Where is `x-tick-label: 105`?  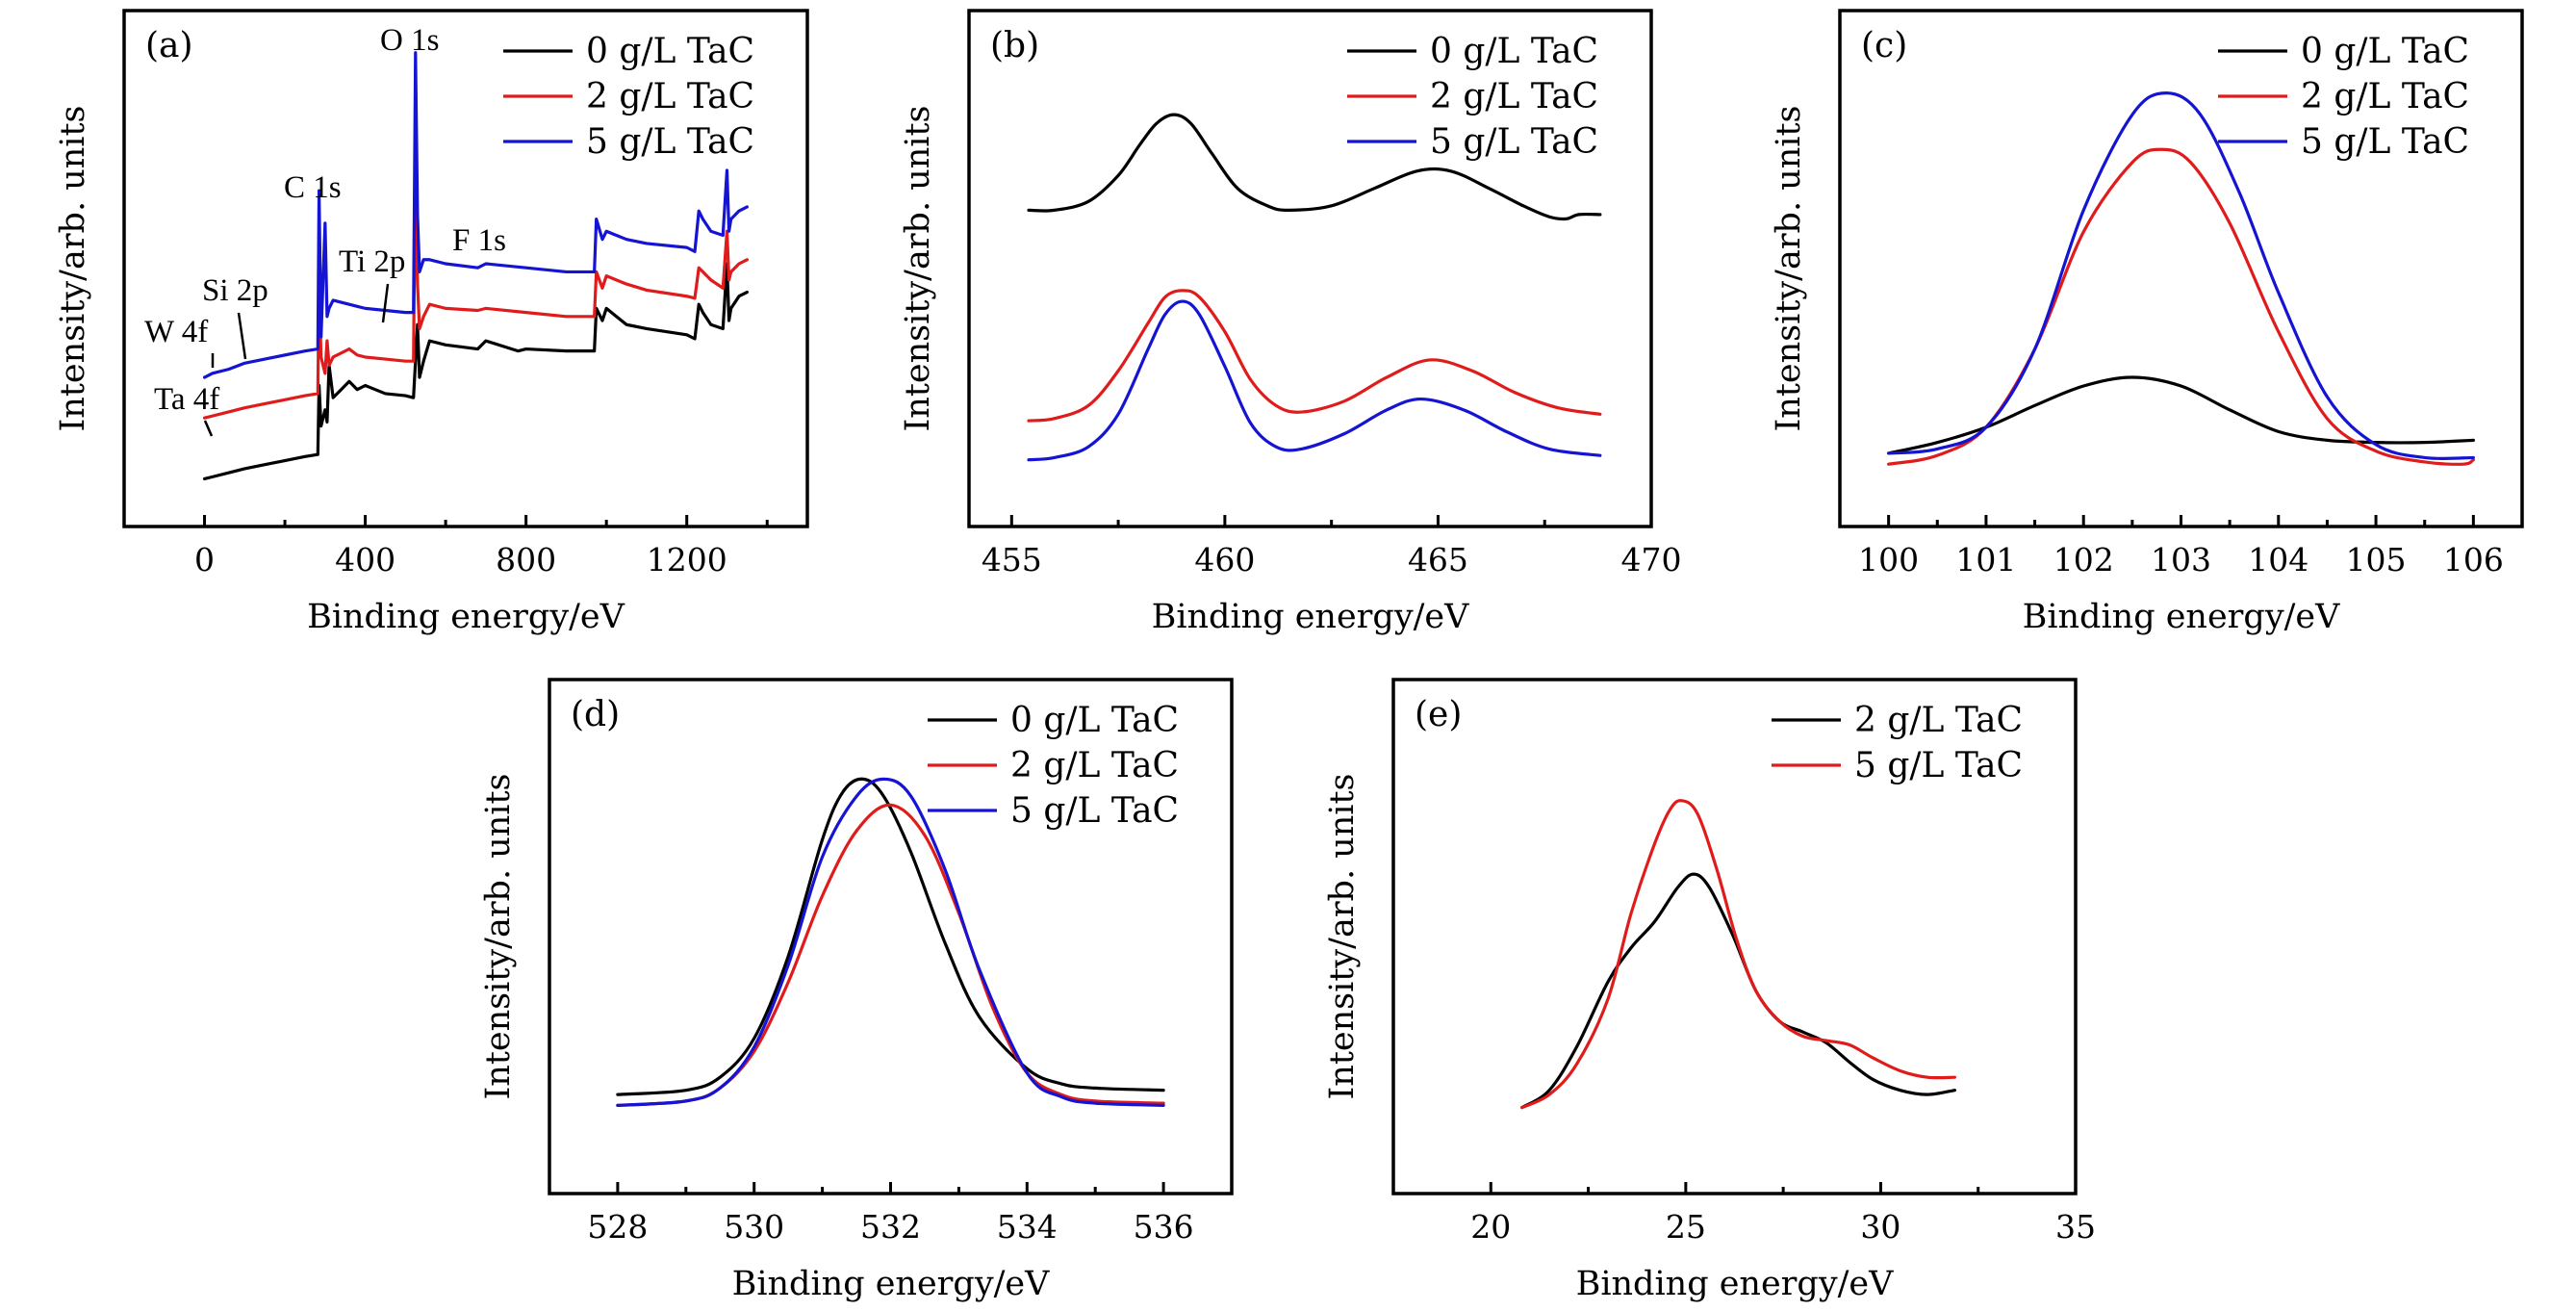
x-tick-label: 105 is located at coordinates (2376, 559).